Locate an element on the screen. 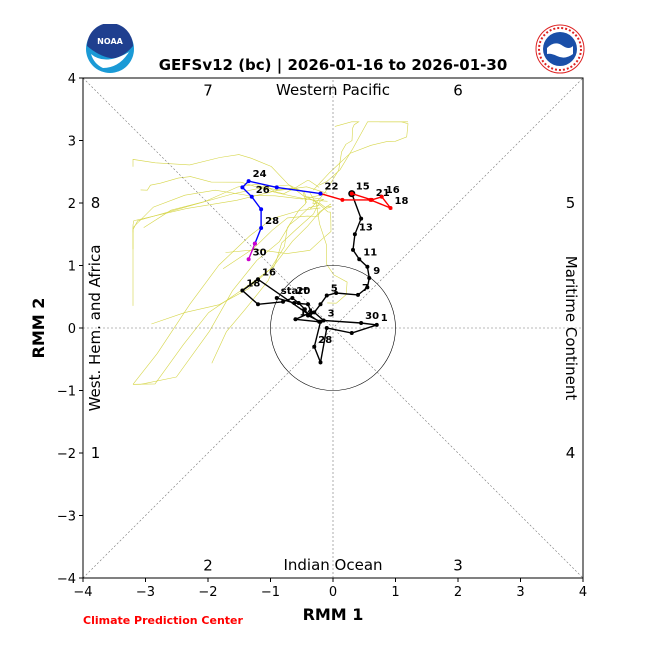 The image size is (650, 650). day-label: 11 is located at coordinates (370, 252).